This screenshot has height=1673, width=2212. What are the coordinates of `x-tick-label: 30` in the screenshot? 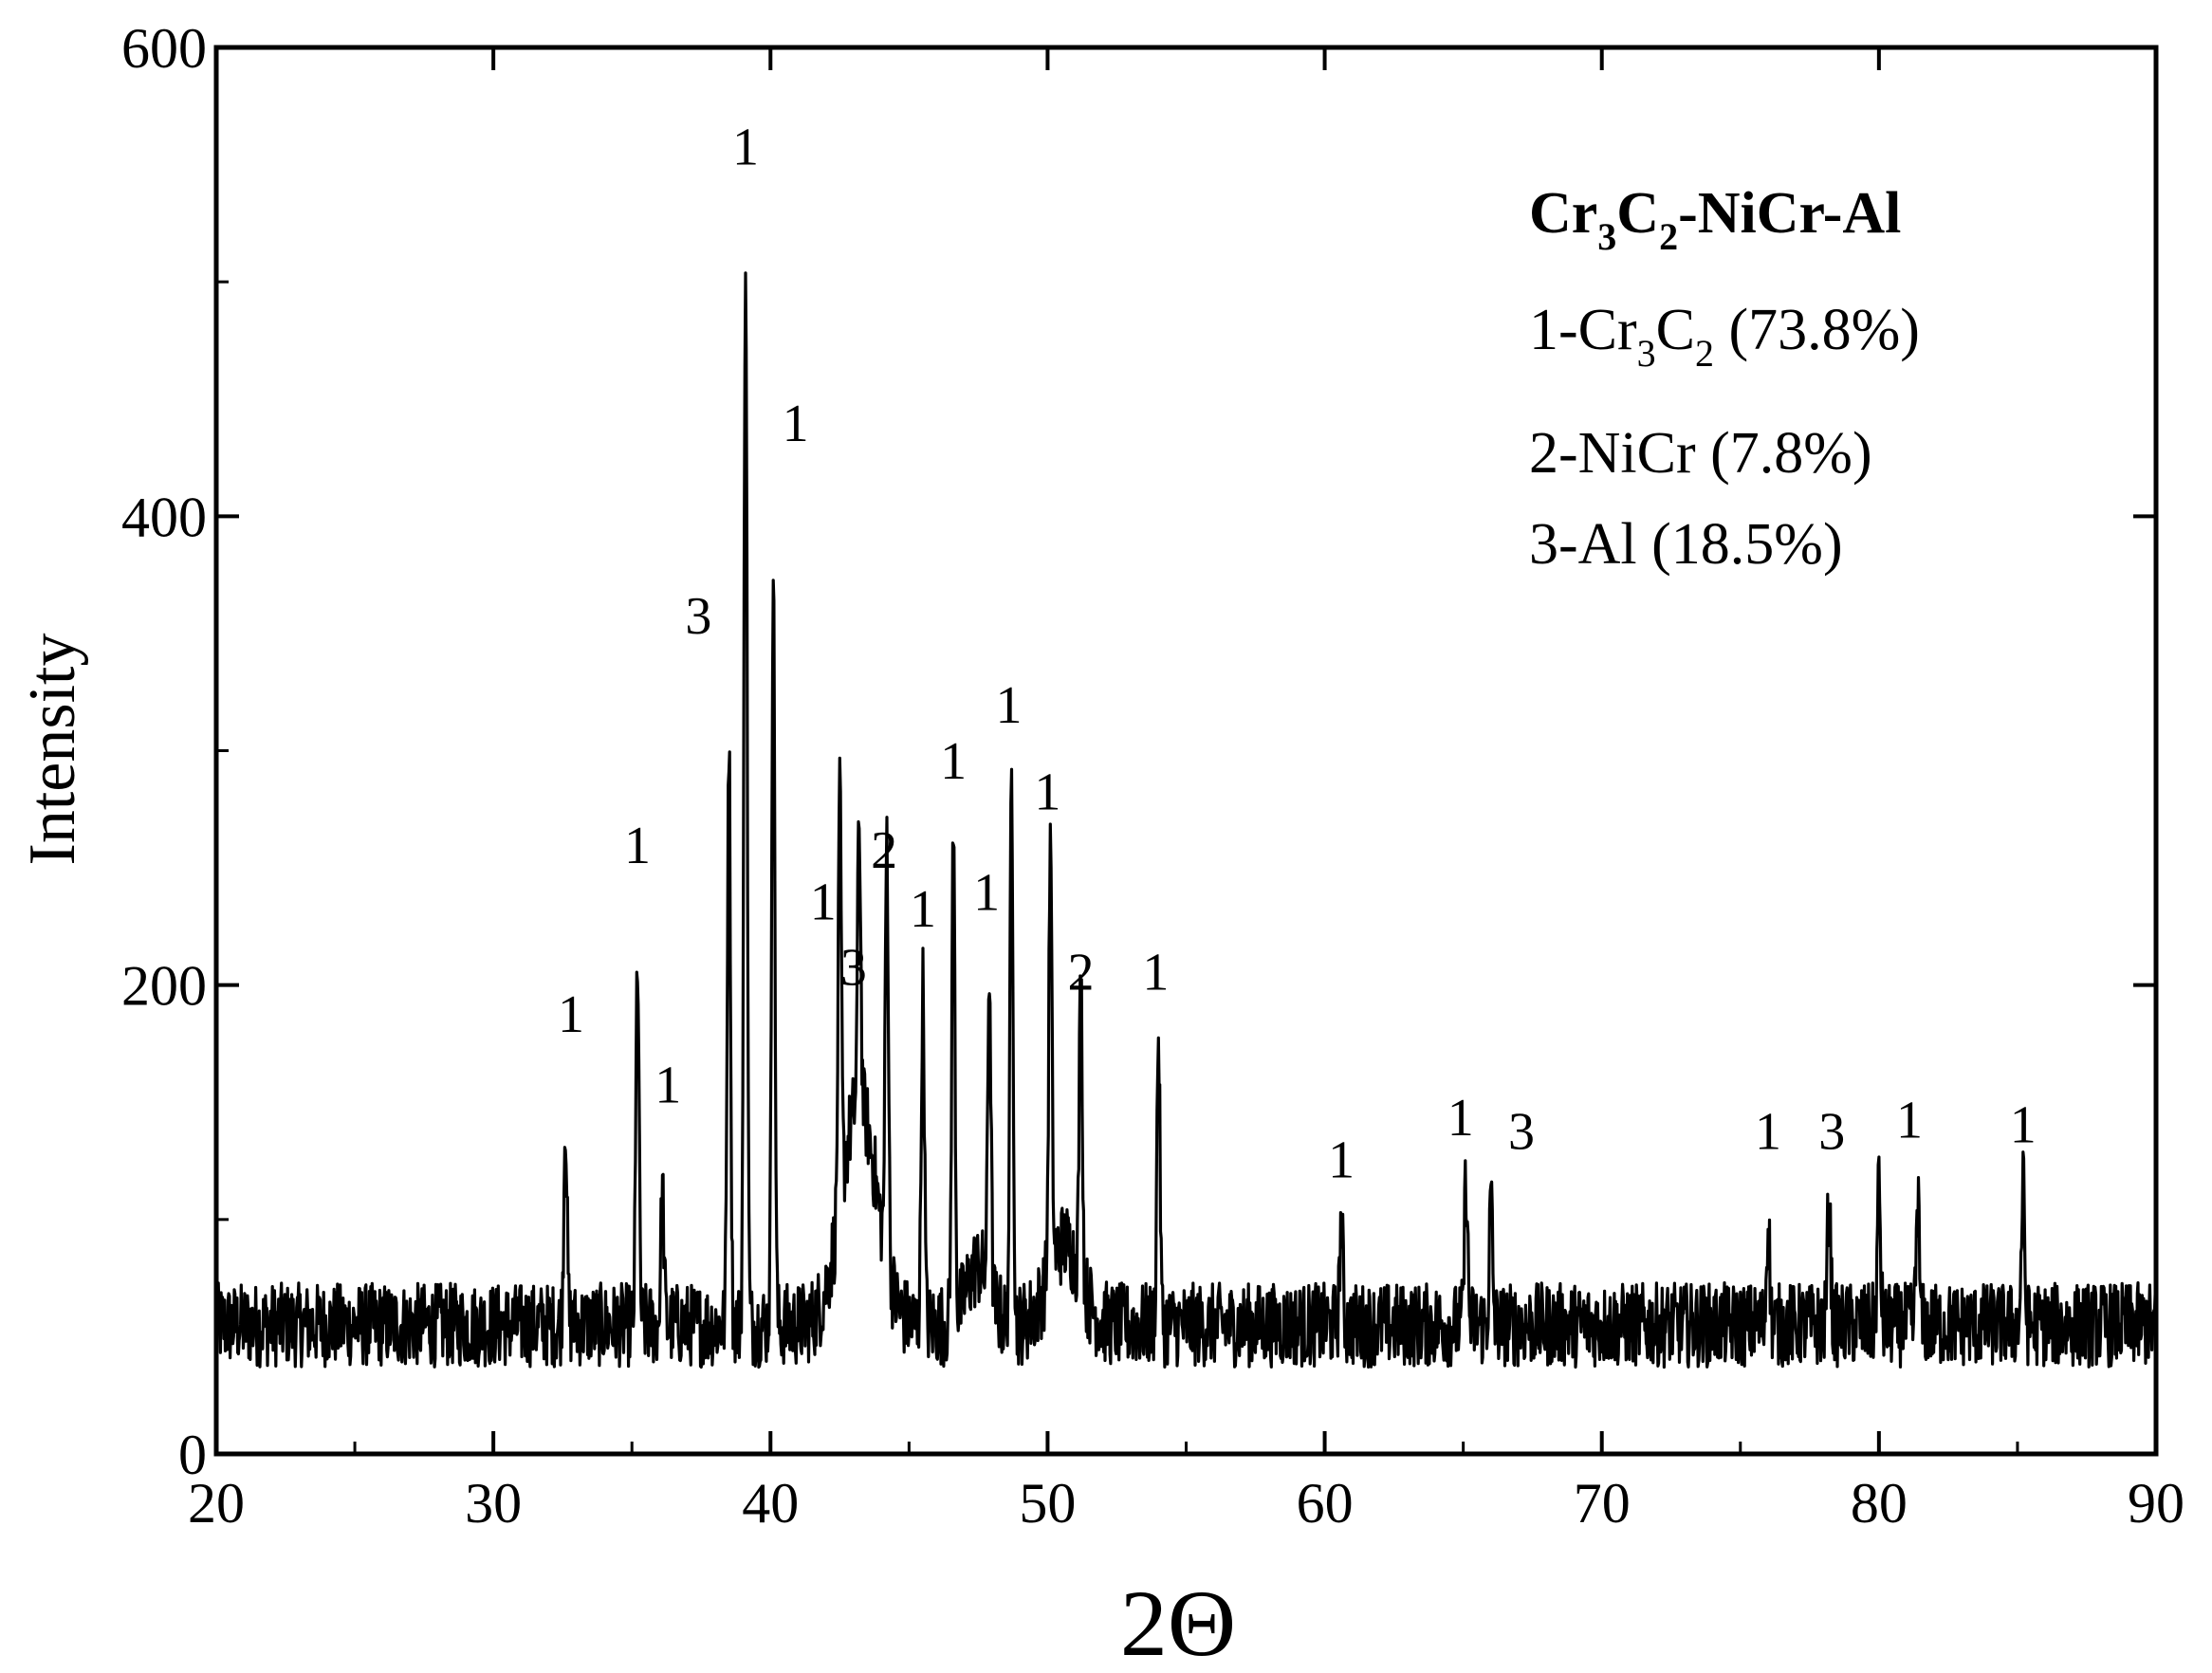 It's located at (493, 1503).